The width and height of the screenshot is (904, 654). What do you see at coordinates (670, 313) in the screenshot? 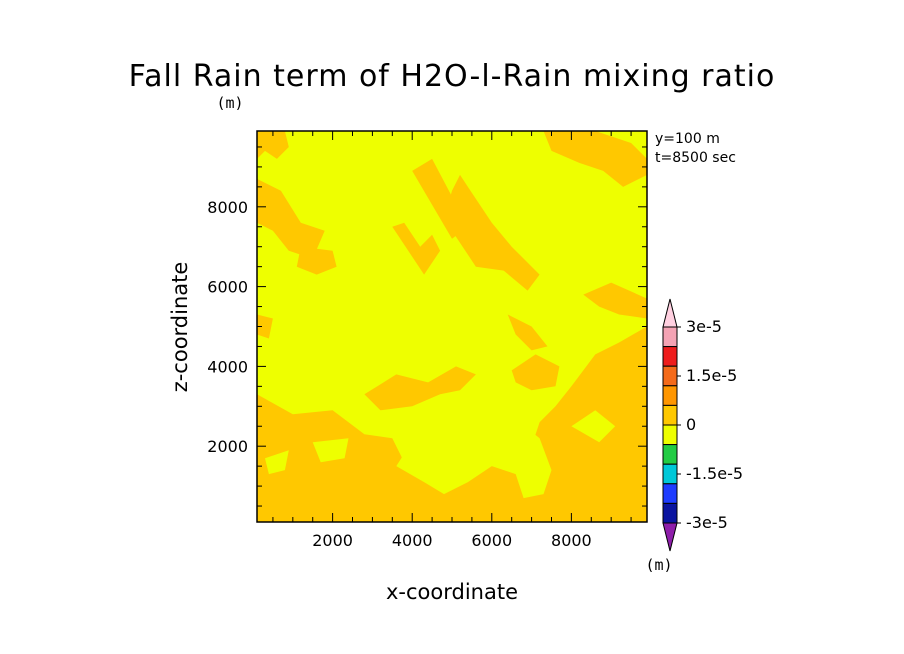
I see `colorbar-overflow-triangle-top` at bounding box center [670, 313].